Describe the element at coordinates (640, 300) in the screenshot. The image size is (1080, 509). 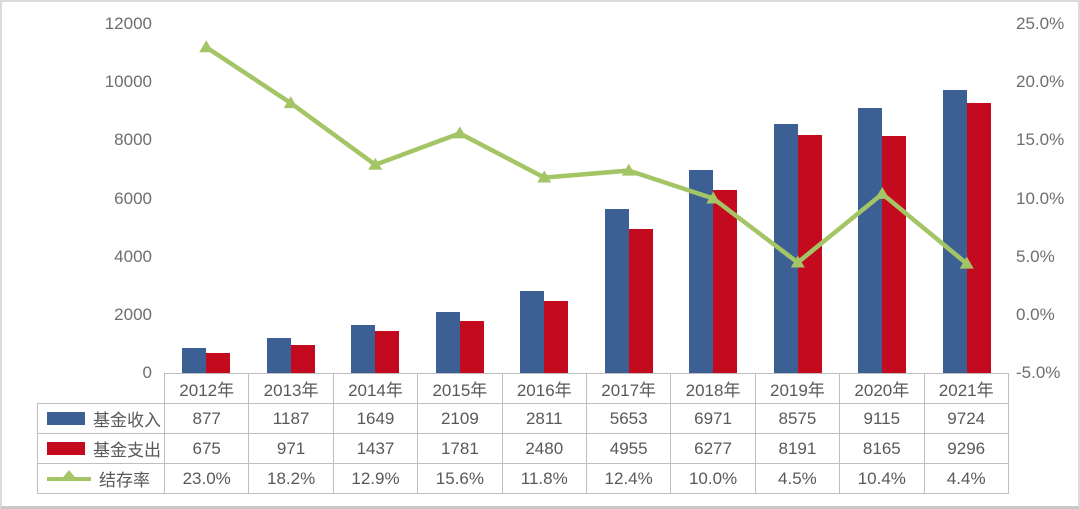
I see `bar-fund-expenditure-2017年` at that location.